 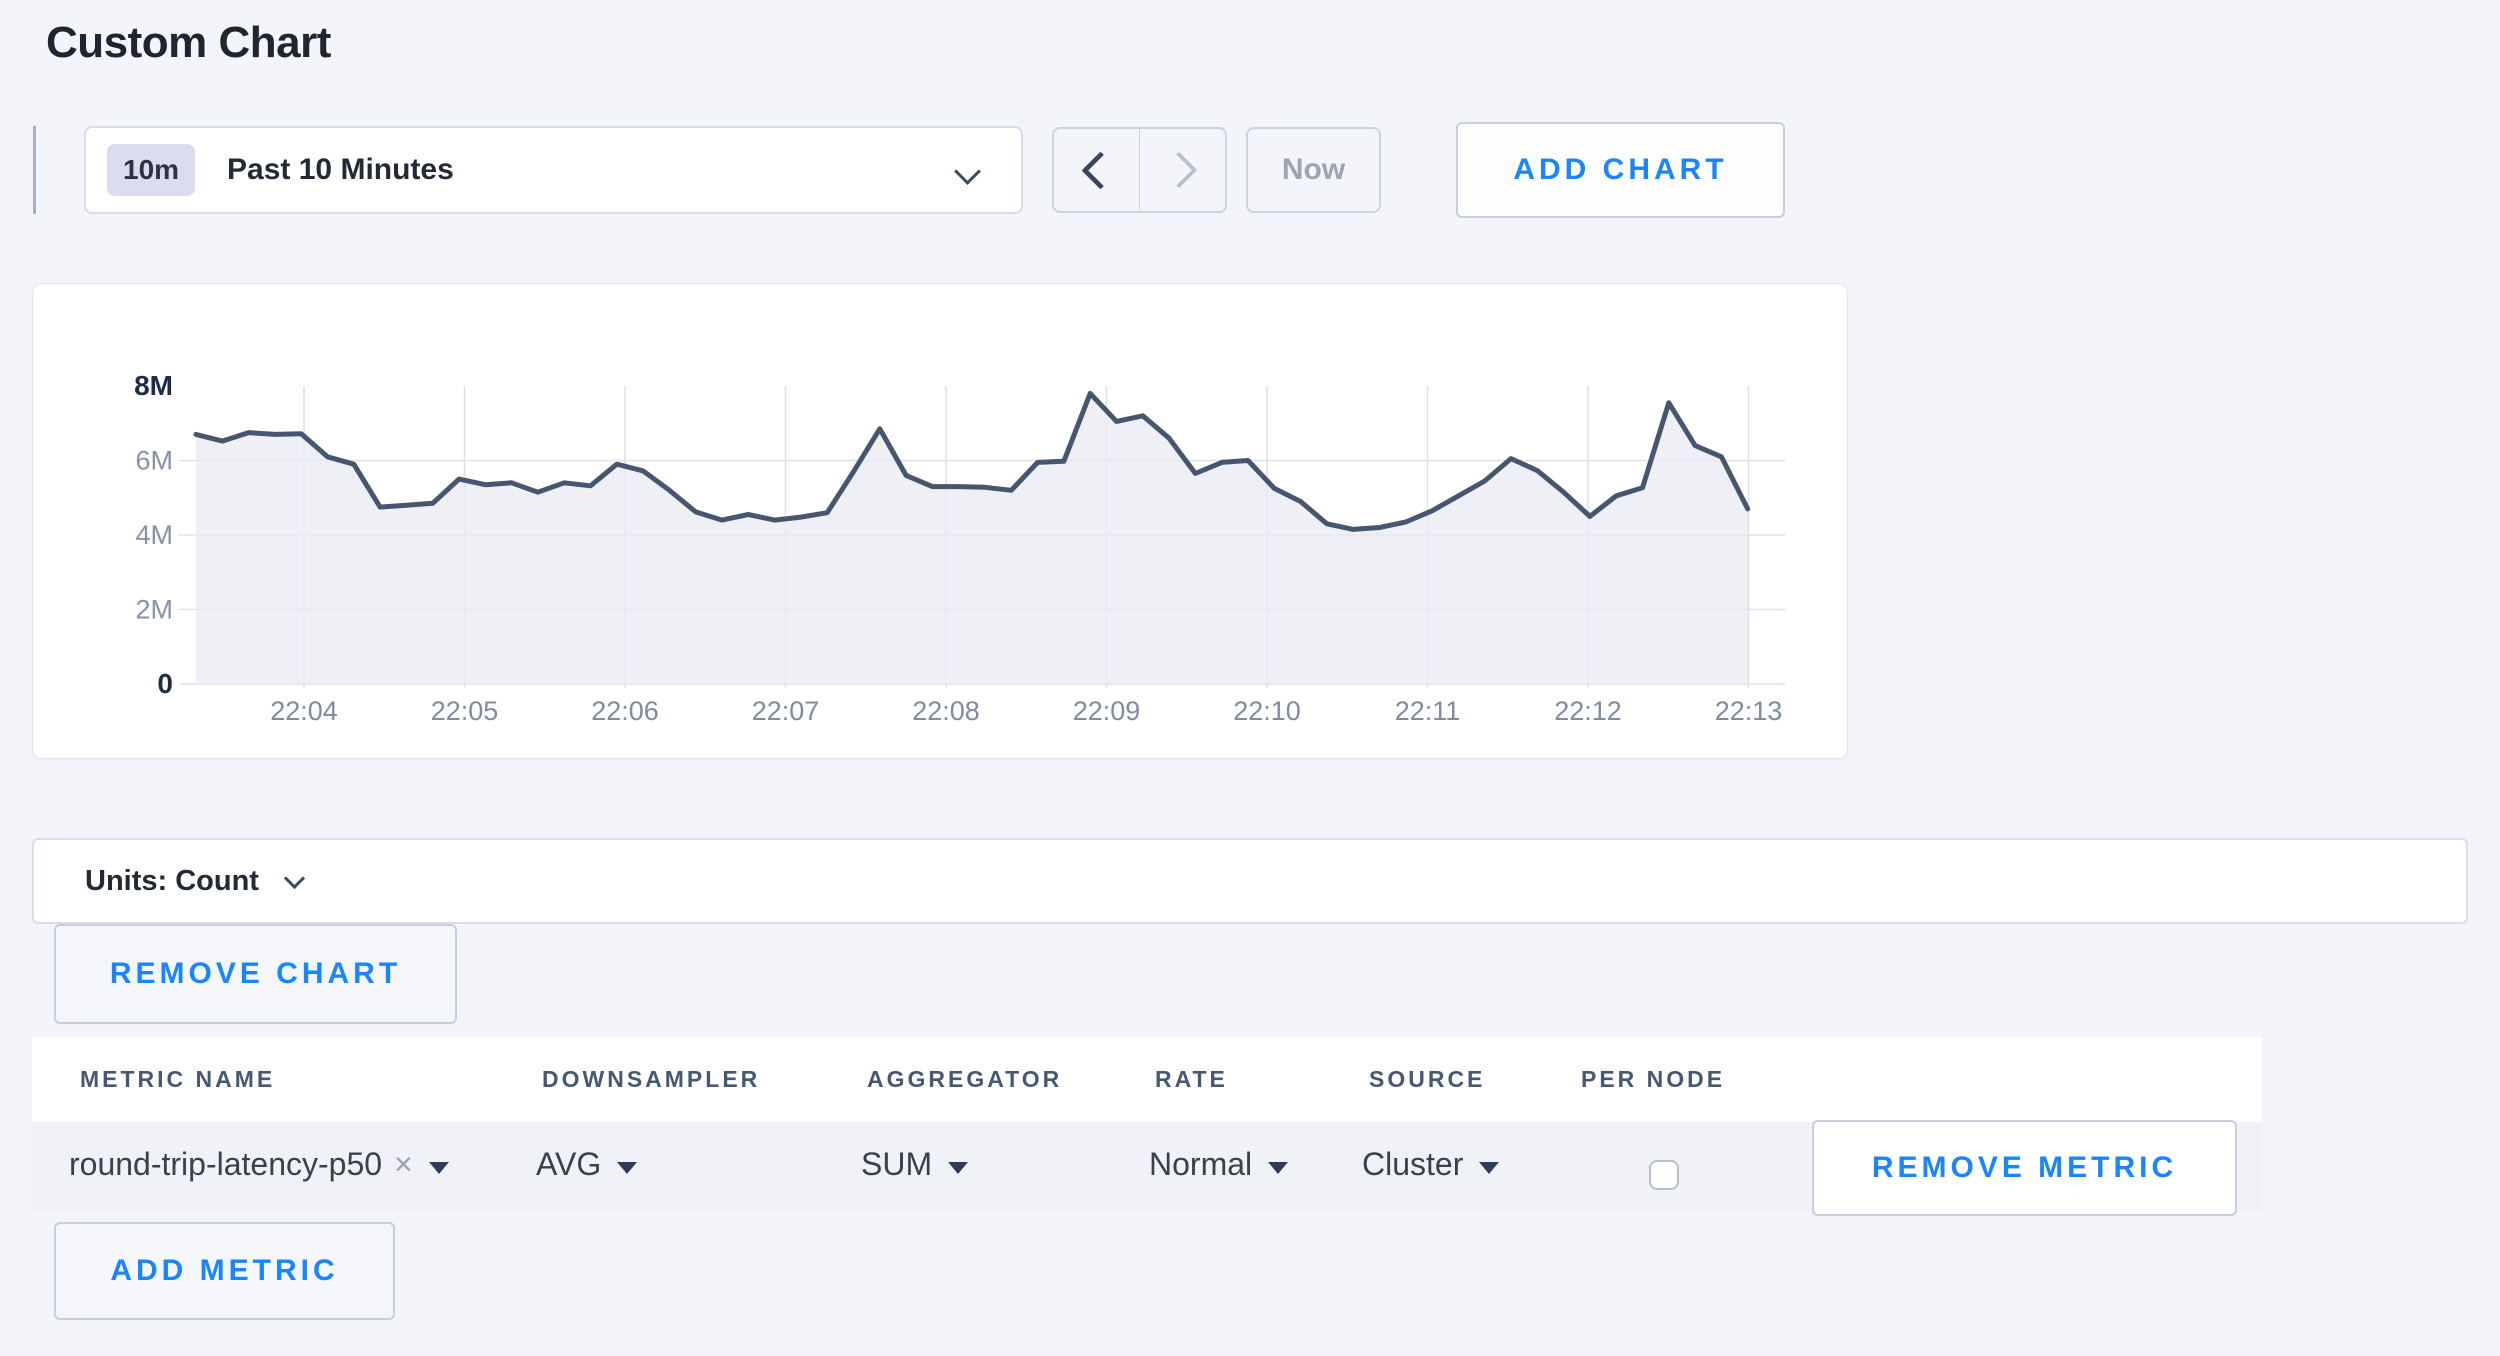 What do you see at coordinates (625, 711) in the screenshot?
I see `x-axis-tick: 22:06` at bounding box center [625, 711].